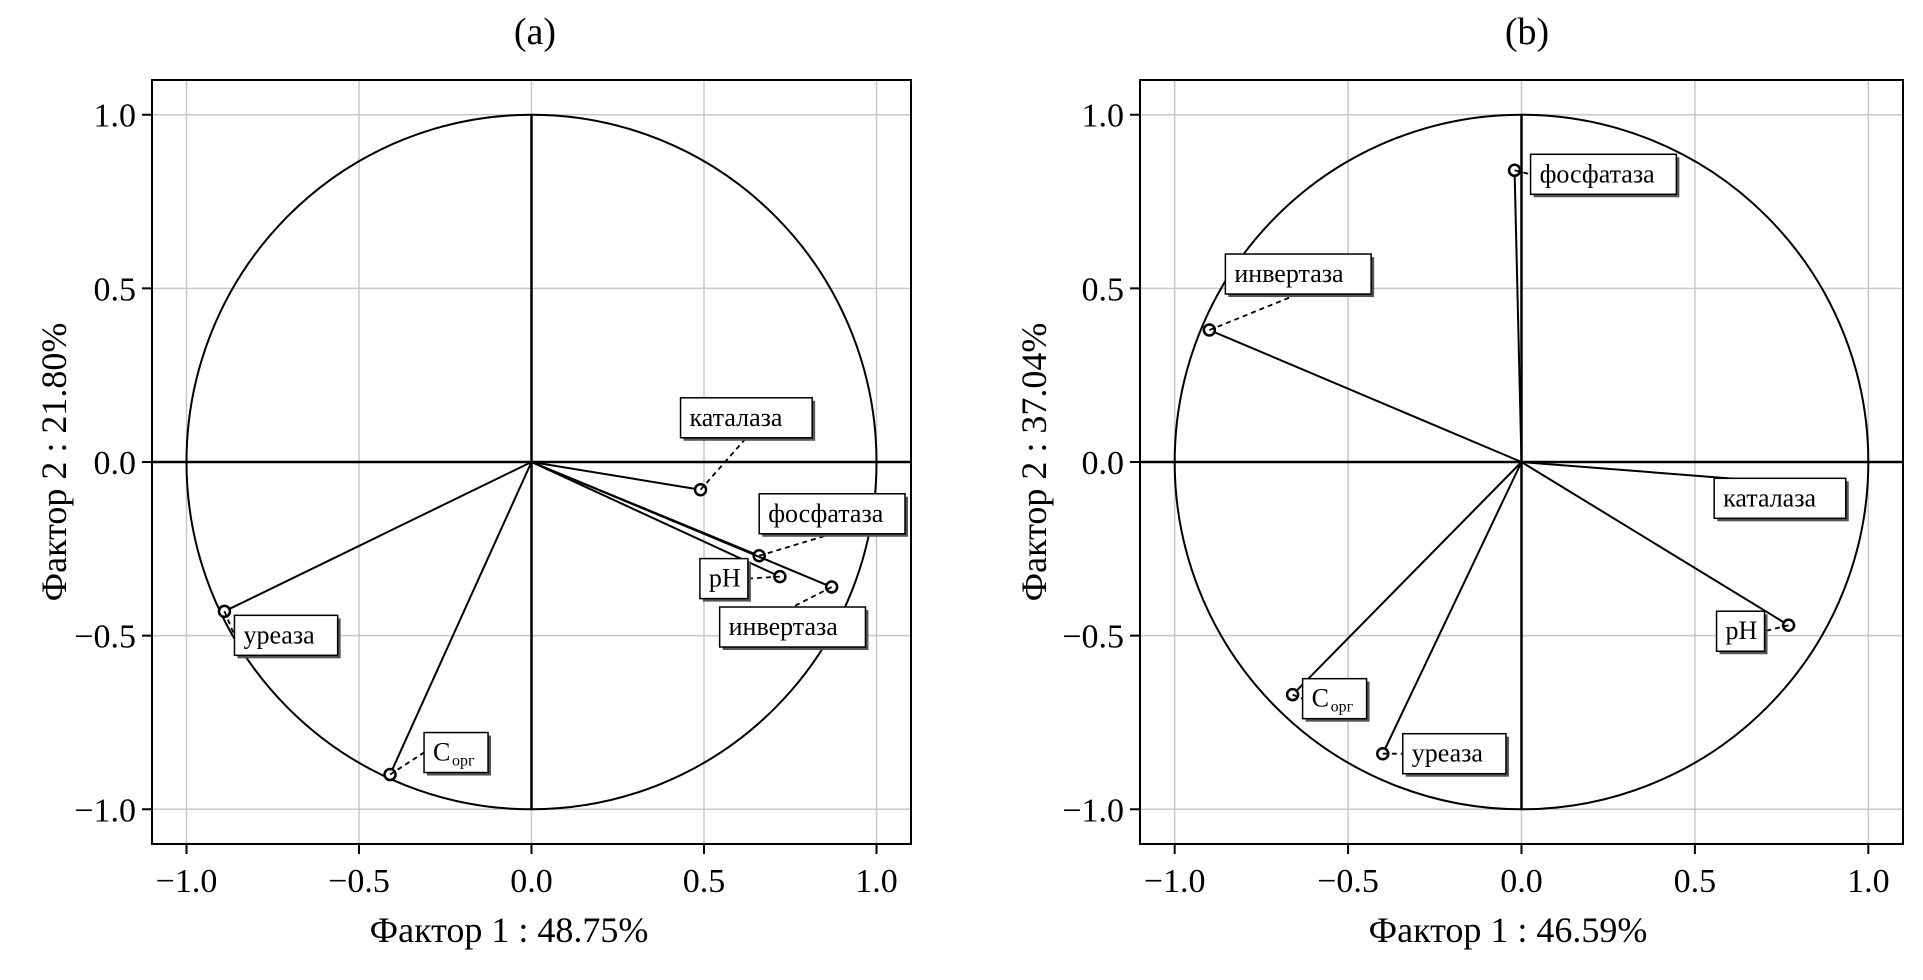 The height and width of the screenshot is (980, 1923). What do you see at coordinates (359, 881) in the screenshot?
I see `chart-a-x-tick-label: −0.5` at bounding box center [359, 881].